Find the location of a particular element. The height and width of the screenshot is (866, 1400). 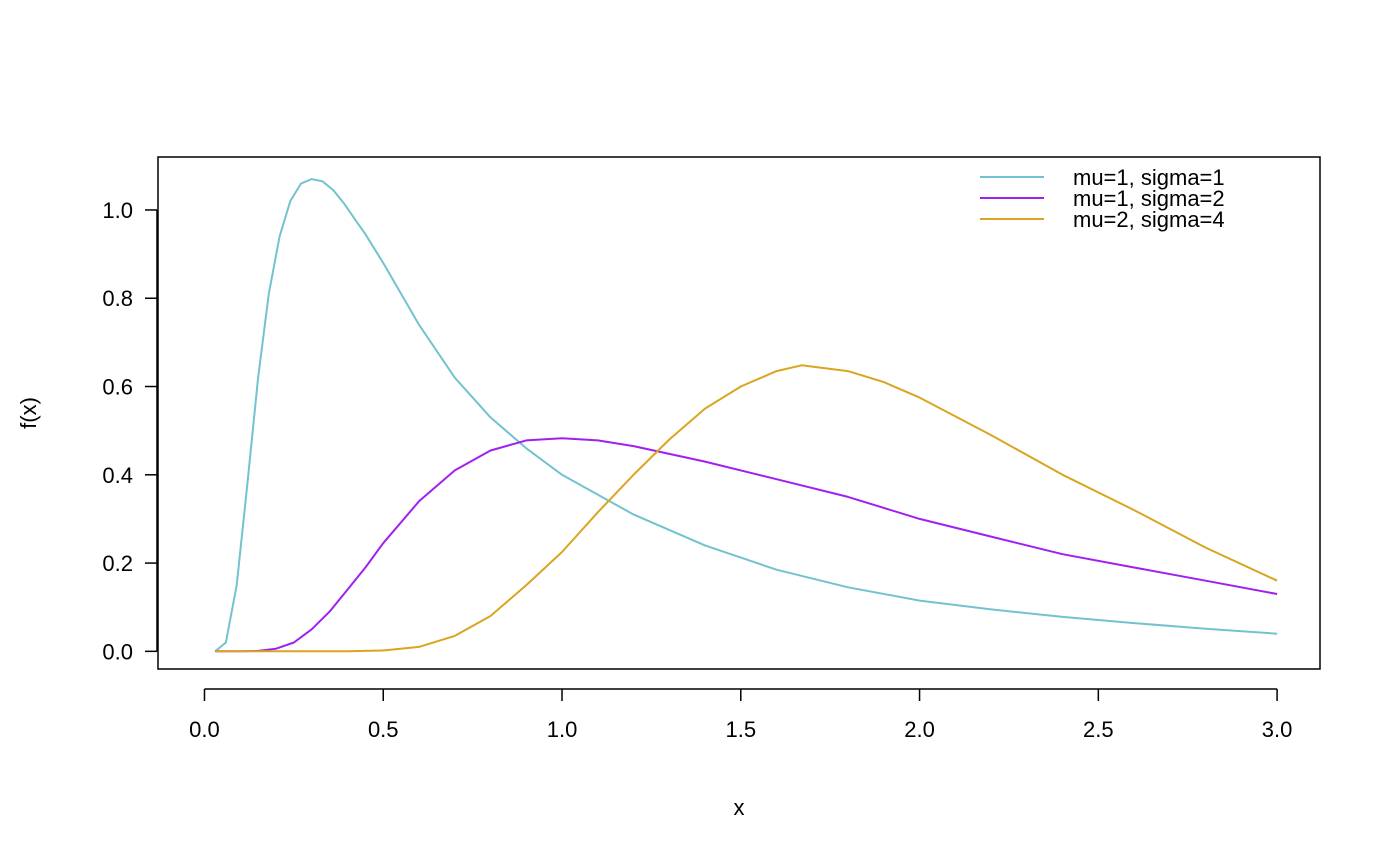

y-tick-label: 0.4 is located at coordinates (117, 475).